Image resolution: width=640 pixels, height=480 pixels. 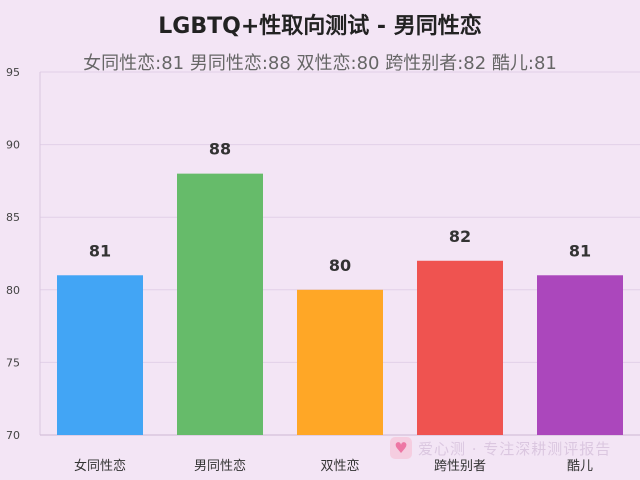 I want to click on chart-subtitle: 女同性恋:81 男同性恋:88 双性恋:80 跨性别者:82 酷儿:81, so click(x=320, y=63).